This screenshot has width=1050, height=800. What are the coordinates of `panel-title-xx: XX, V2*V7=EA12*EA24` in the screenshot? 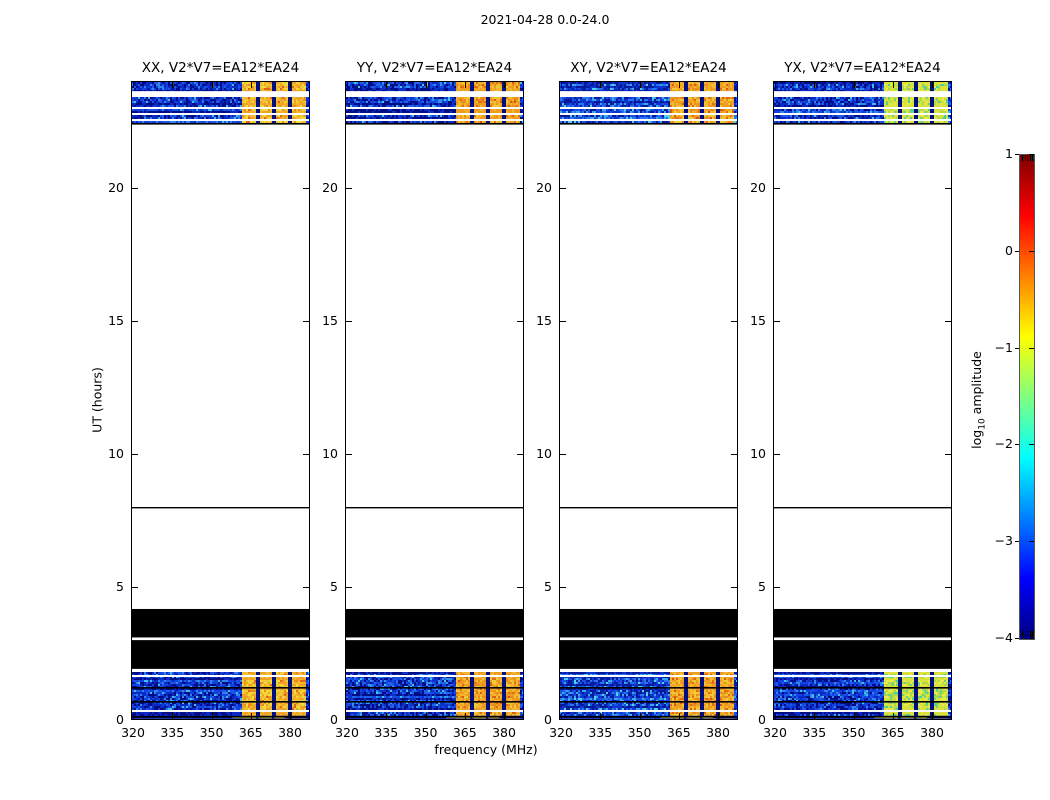 It's located at (220, 68).